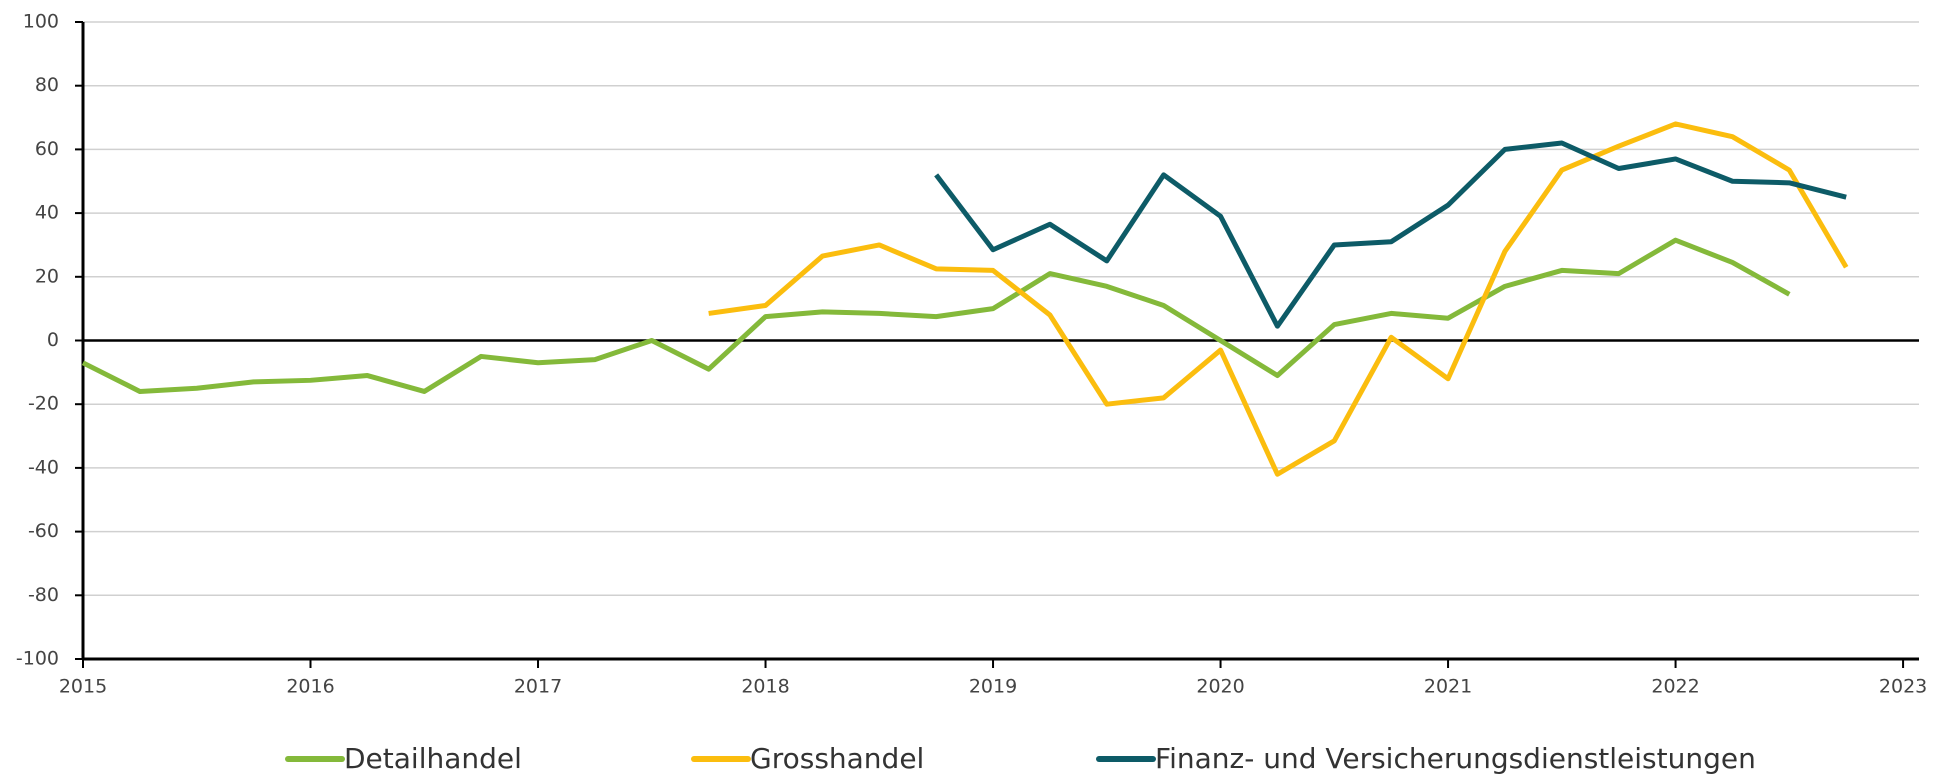 The height and width of the screenshot is (776, 1944). Describe the element at coordinates (43, 467) in the screenshot. I see `y-tick-label: -40` at that location.